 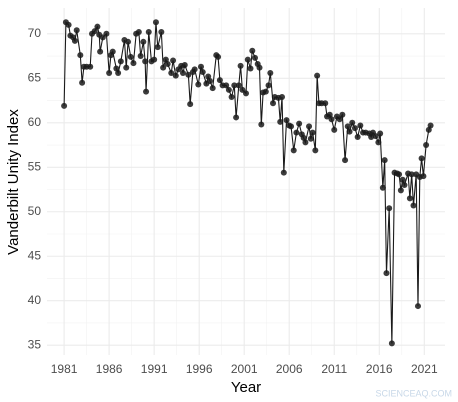 I want to click on x-tick-label: 1986, so click(x=109, y=369).